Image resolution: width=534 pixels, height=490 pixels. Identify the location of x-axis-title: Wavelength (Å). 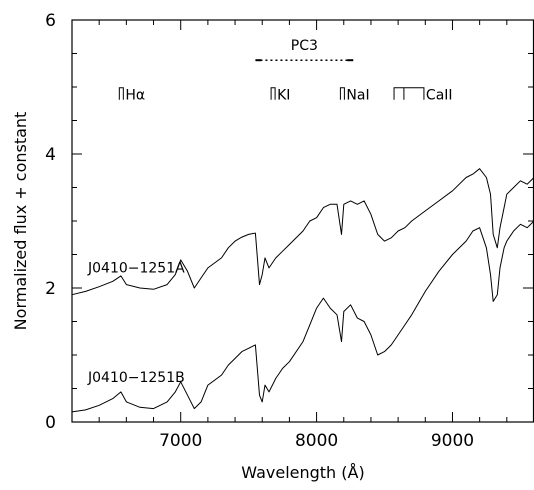
(302, 472).